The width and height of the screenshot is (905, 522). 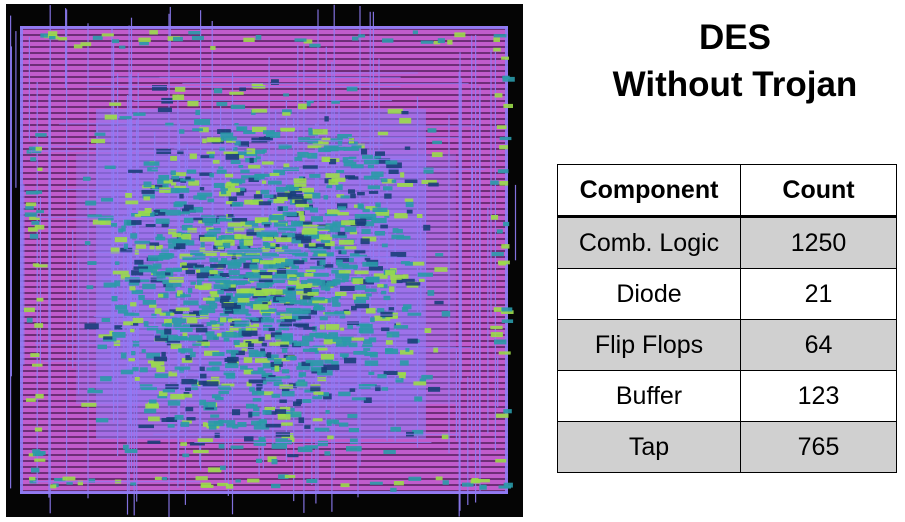 I want to click on header-count: Count, so click(x=818, y=191).